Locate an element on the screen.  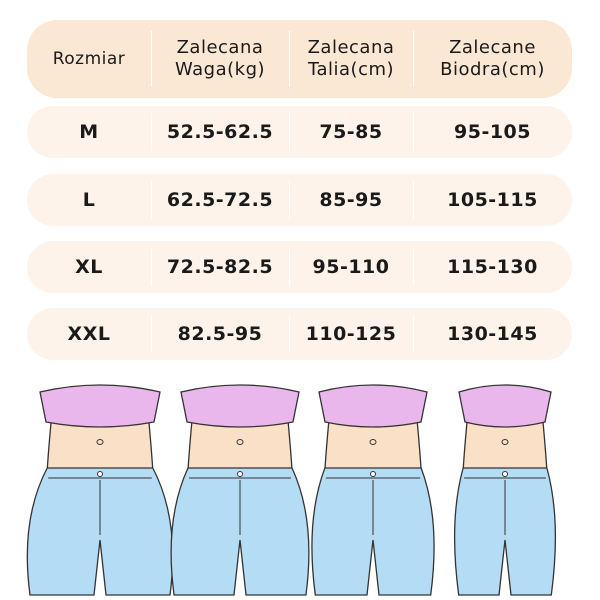
weight-cell: 72.5-82.5 is located at coordinates (220, 267).